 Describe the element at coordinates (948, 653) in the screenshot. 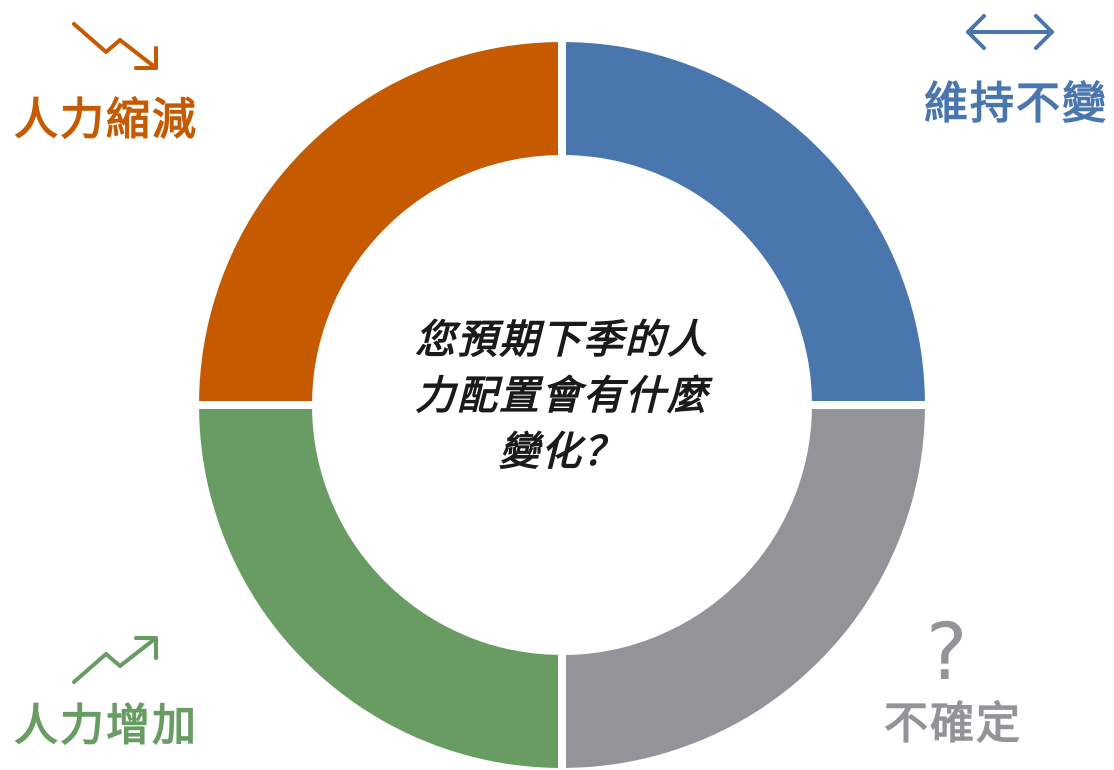

I see `question-mark-icon: ?` at that location.